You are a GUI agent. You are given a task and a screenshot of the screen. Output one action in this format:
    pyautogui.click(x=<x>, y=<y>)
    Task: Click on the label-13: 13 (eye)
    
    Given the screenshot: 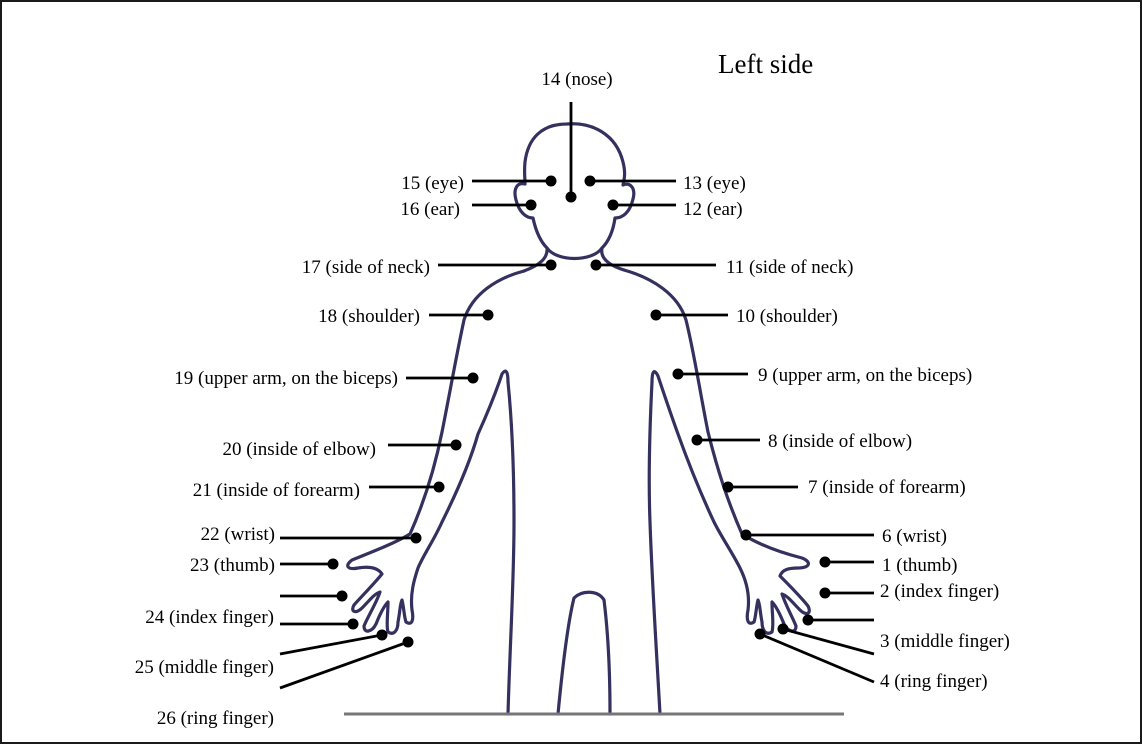 What is the action you would take?
    pyautogui.click(x=714, y=183)
    